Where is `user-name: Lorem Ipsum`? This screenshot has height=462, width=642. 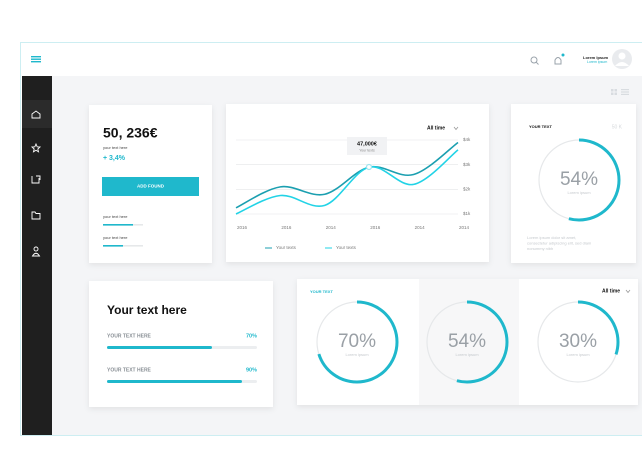
user-name: Lorem Ipsum is located at coordinates (596, 57).